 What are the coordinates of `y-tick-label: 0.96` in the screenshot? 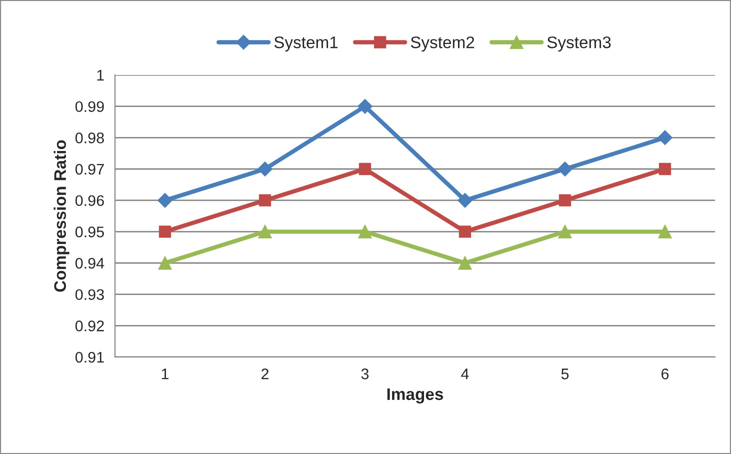 It's located at (89, 200).